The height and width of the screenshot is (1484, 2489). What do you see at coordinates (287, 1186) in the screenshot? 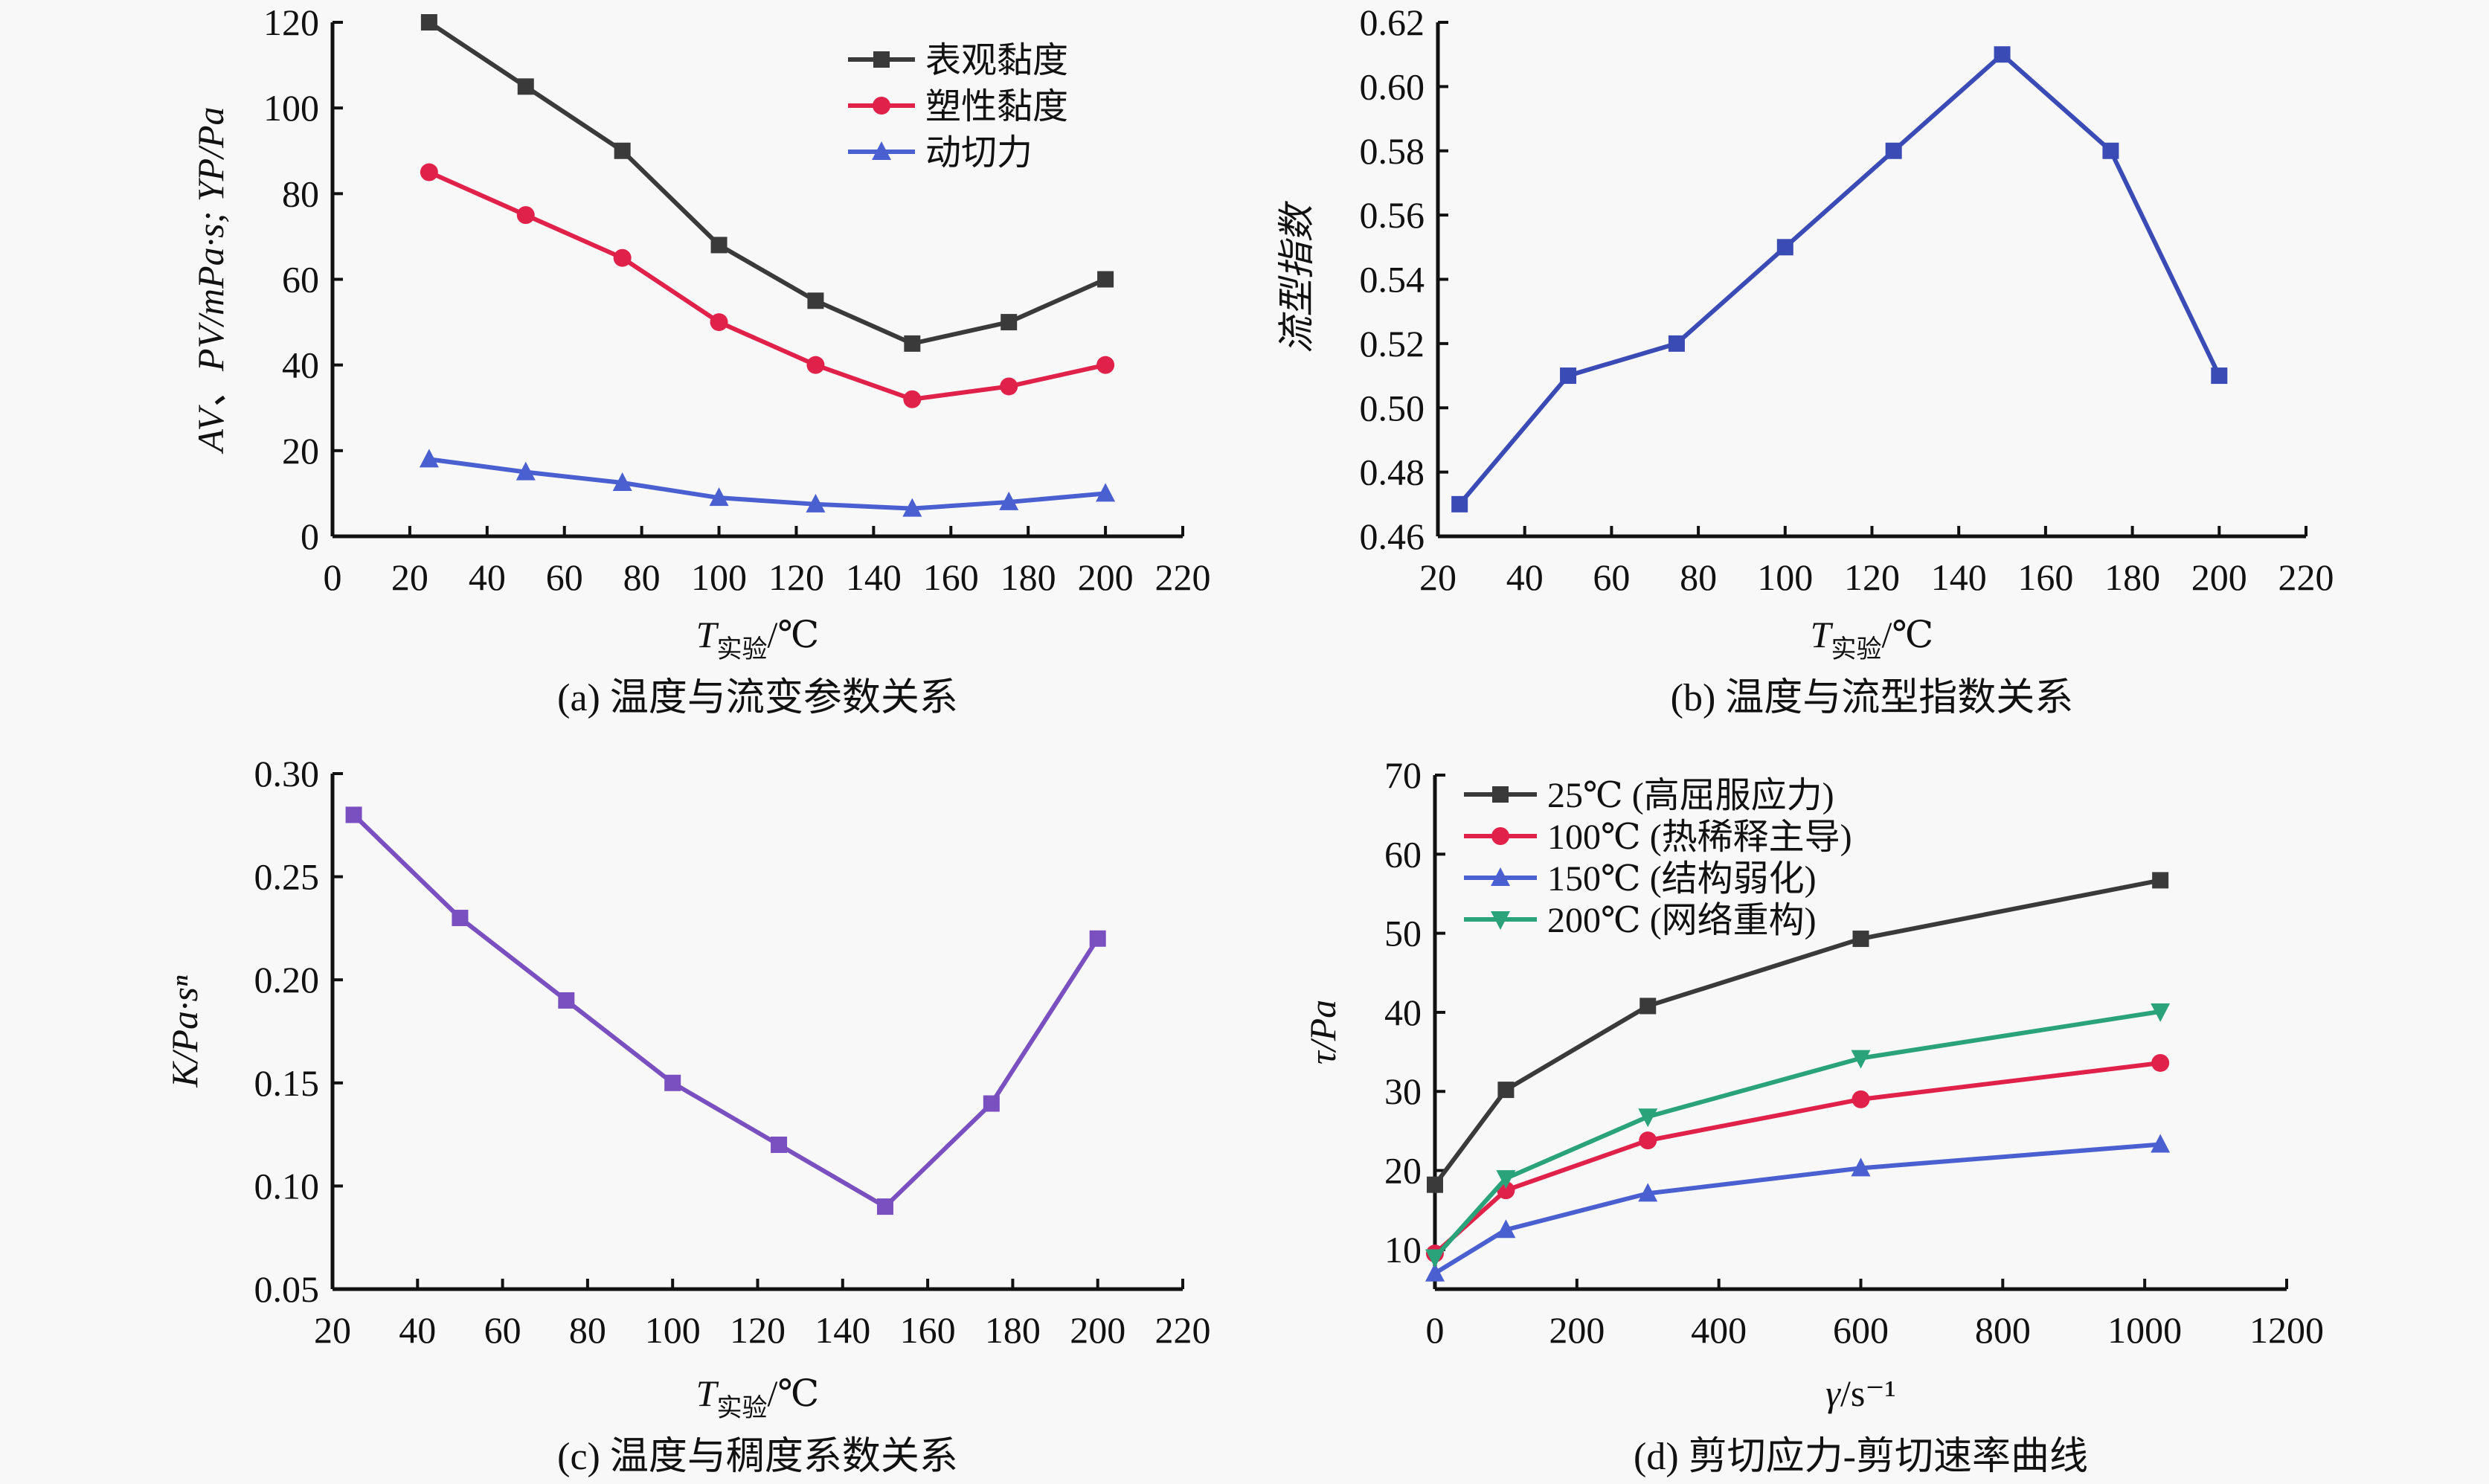
I see `y-tick-label: 0.10` at bounding box center [287, 1186].